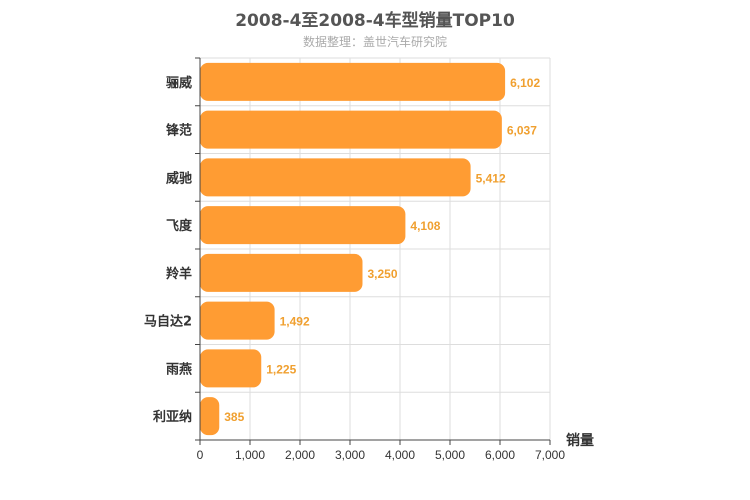 This screenshot has height=500, width=750. Describe the element at coordinates (522, 131) in the screenshot. I see `data-label: 6,037` at that location.